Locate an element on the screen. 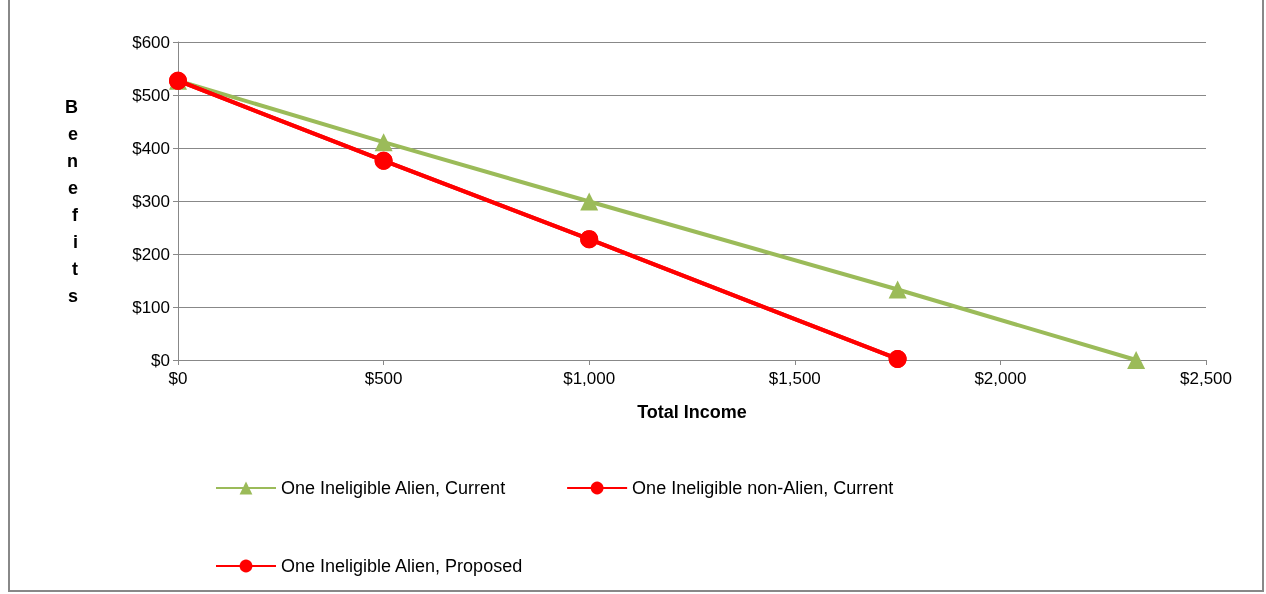  x-tick-label: $1,500 is located at coordinates (794, 378).